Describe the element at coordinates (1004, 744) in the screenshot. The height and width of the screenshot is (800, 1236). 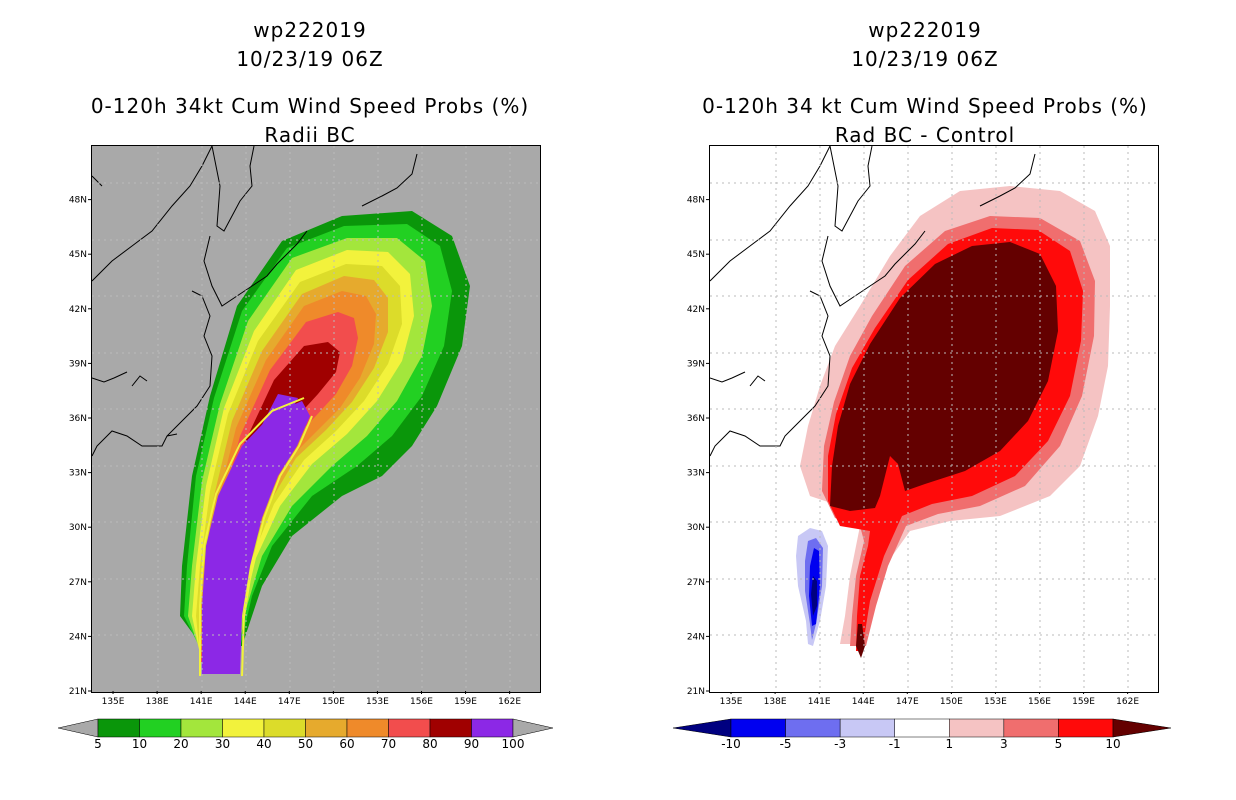
I see `colorbar-level-label: 3` at that location.